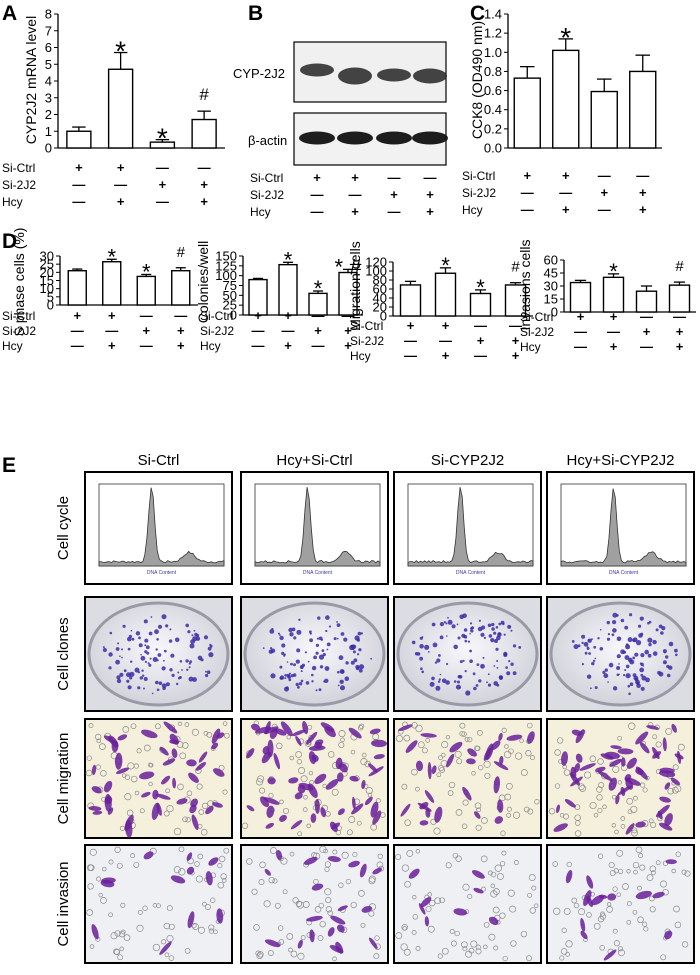 This screenshot has width=700, height=975. Describe the element at coordinates (376, 262) in the screenshot. I see `y-tick-label: 120` at that location.